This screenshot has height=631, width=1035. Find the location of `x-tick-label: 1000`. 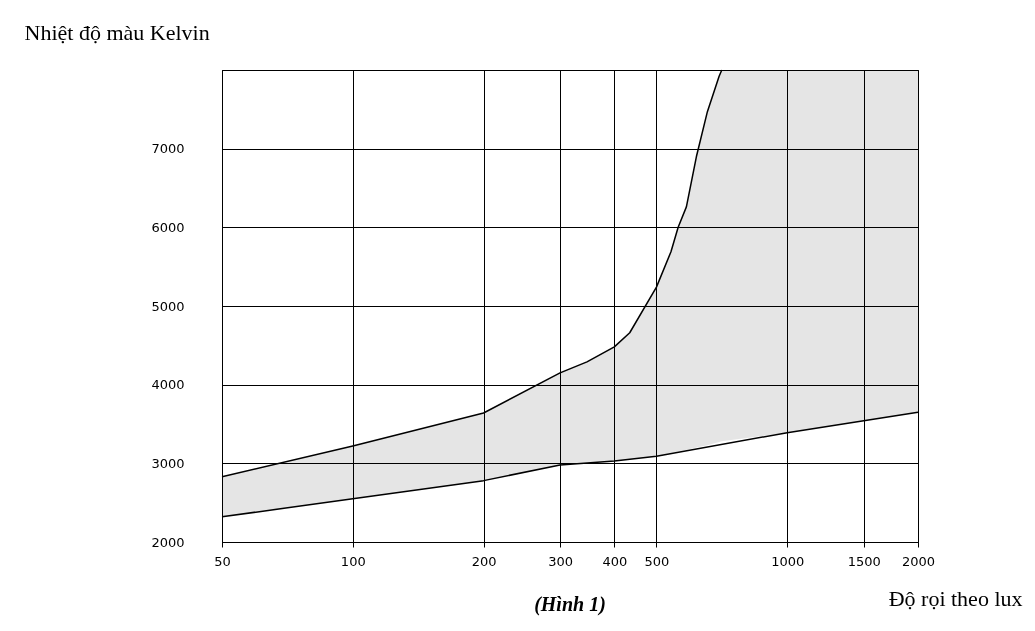

x-tick-label: 1000 is located at coordinates (788, 561).